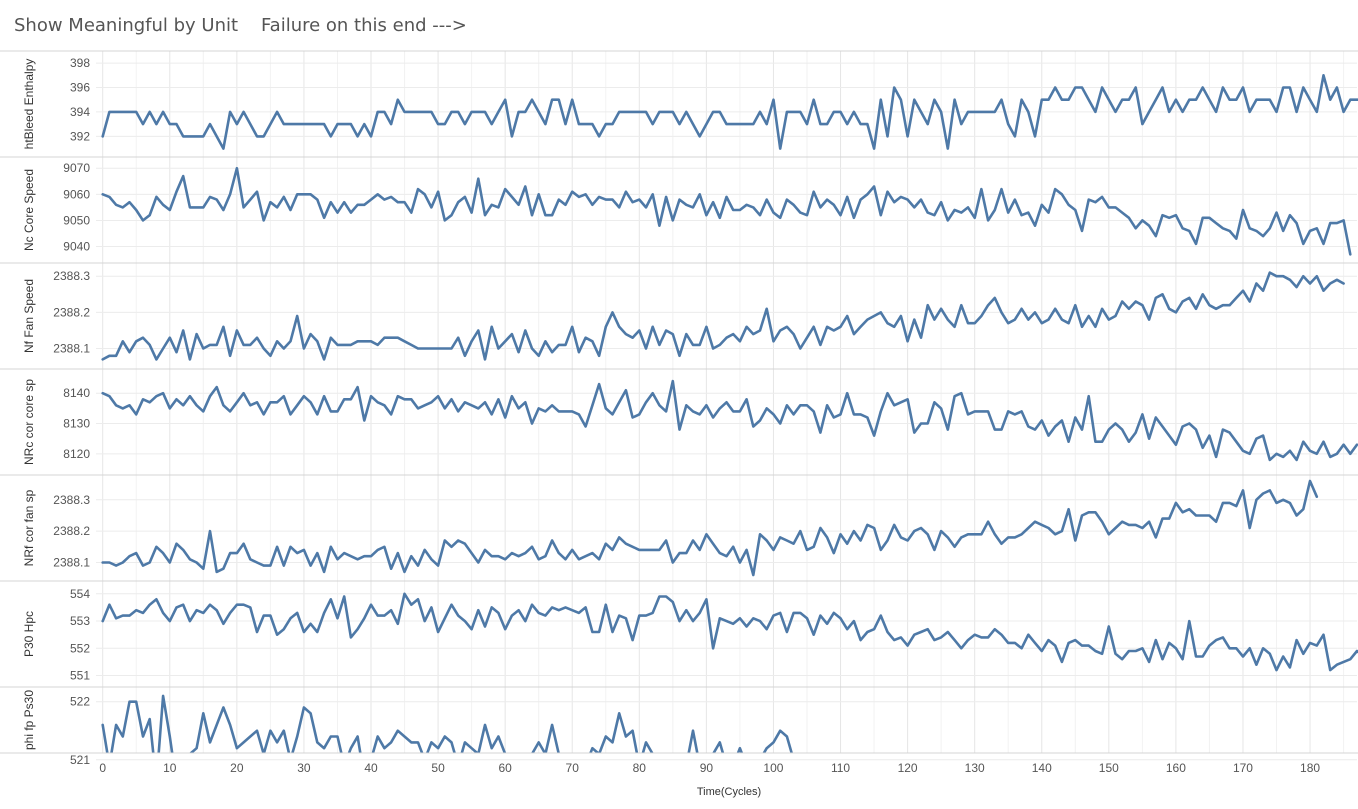  I want to click on x-tick-label: 30, so click(304, 768).